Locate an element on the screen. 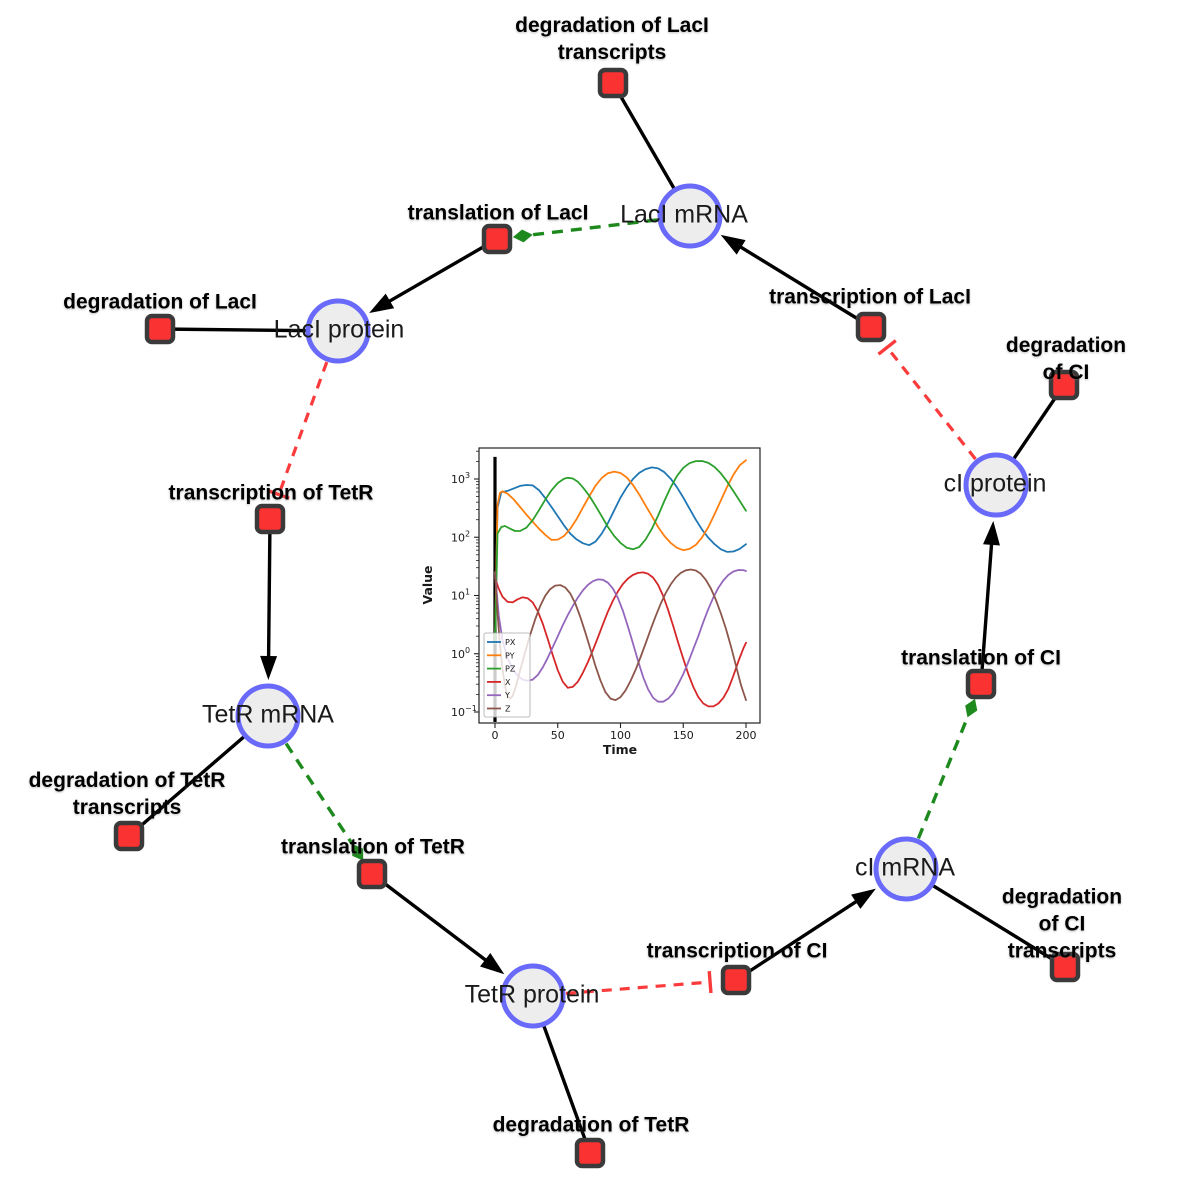 This screenshot has width=1189, height=1200. reaction-node-translation-of-ci is located at coordinates (981, 684).